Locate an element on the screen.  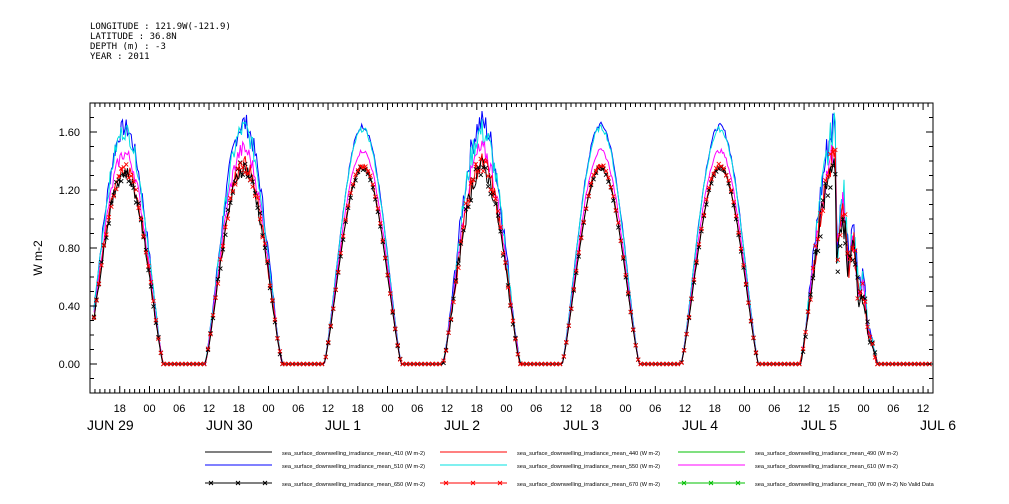
x-tick-label: 00 is located at coordinates (268, 409).